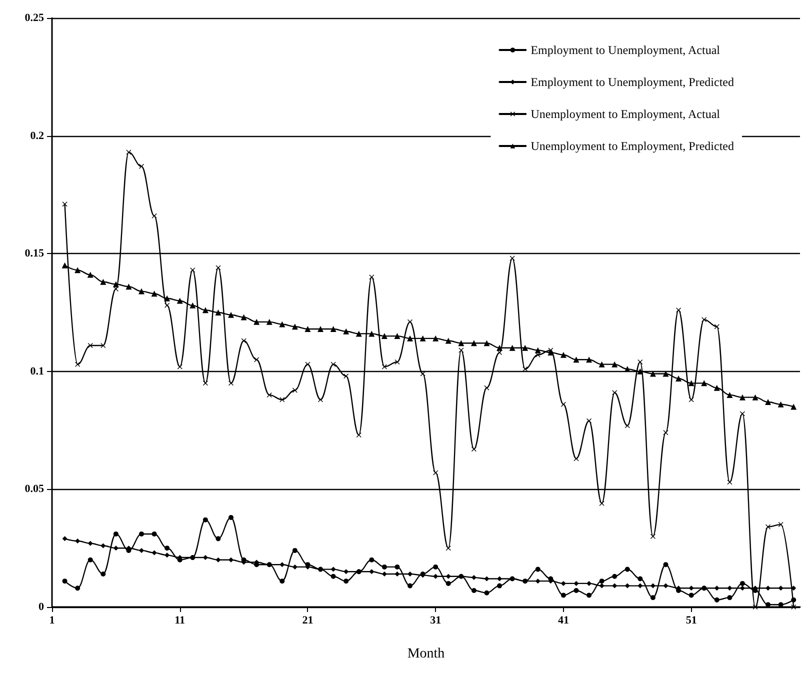 This screenshot has width=810, height=685. What do you see at coordinates (632, 146) in the screenshot?
I see `legend-label: Unemployment to Employment, Predicted` at bounding box center [632, 146].